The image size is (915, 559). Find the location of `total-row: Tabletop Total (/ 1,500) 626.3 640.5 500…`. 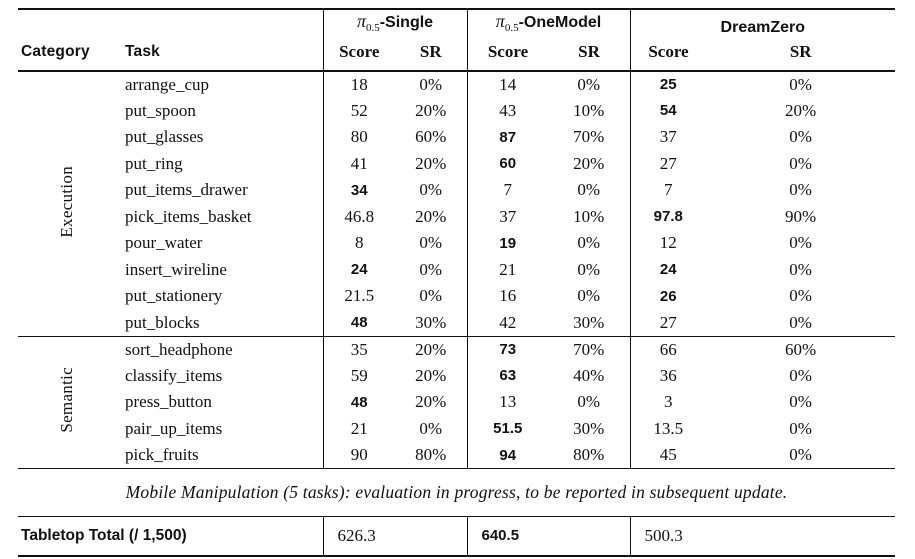

total-row: Tabletop Total (/ 1,500) 626.3 640.5 500… is located at coordinates (457, 536).